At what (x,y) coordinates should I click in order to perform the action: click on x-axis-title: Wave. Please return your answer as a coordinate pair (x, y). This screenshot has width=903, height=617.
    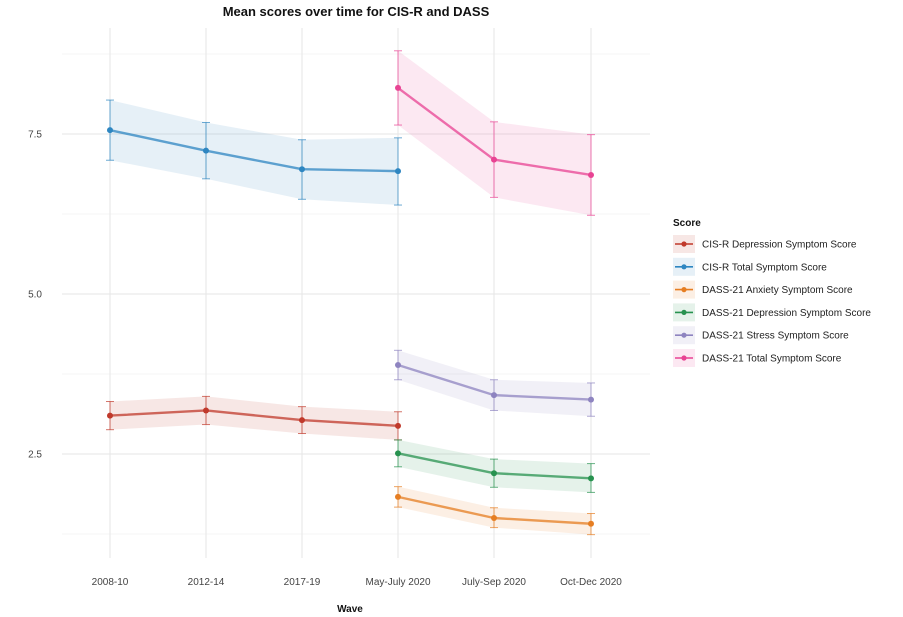
    Looking at the image, I should click on (350, 609).